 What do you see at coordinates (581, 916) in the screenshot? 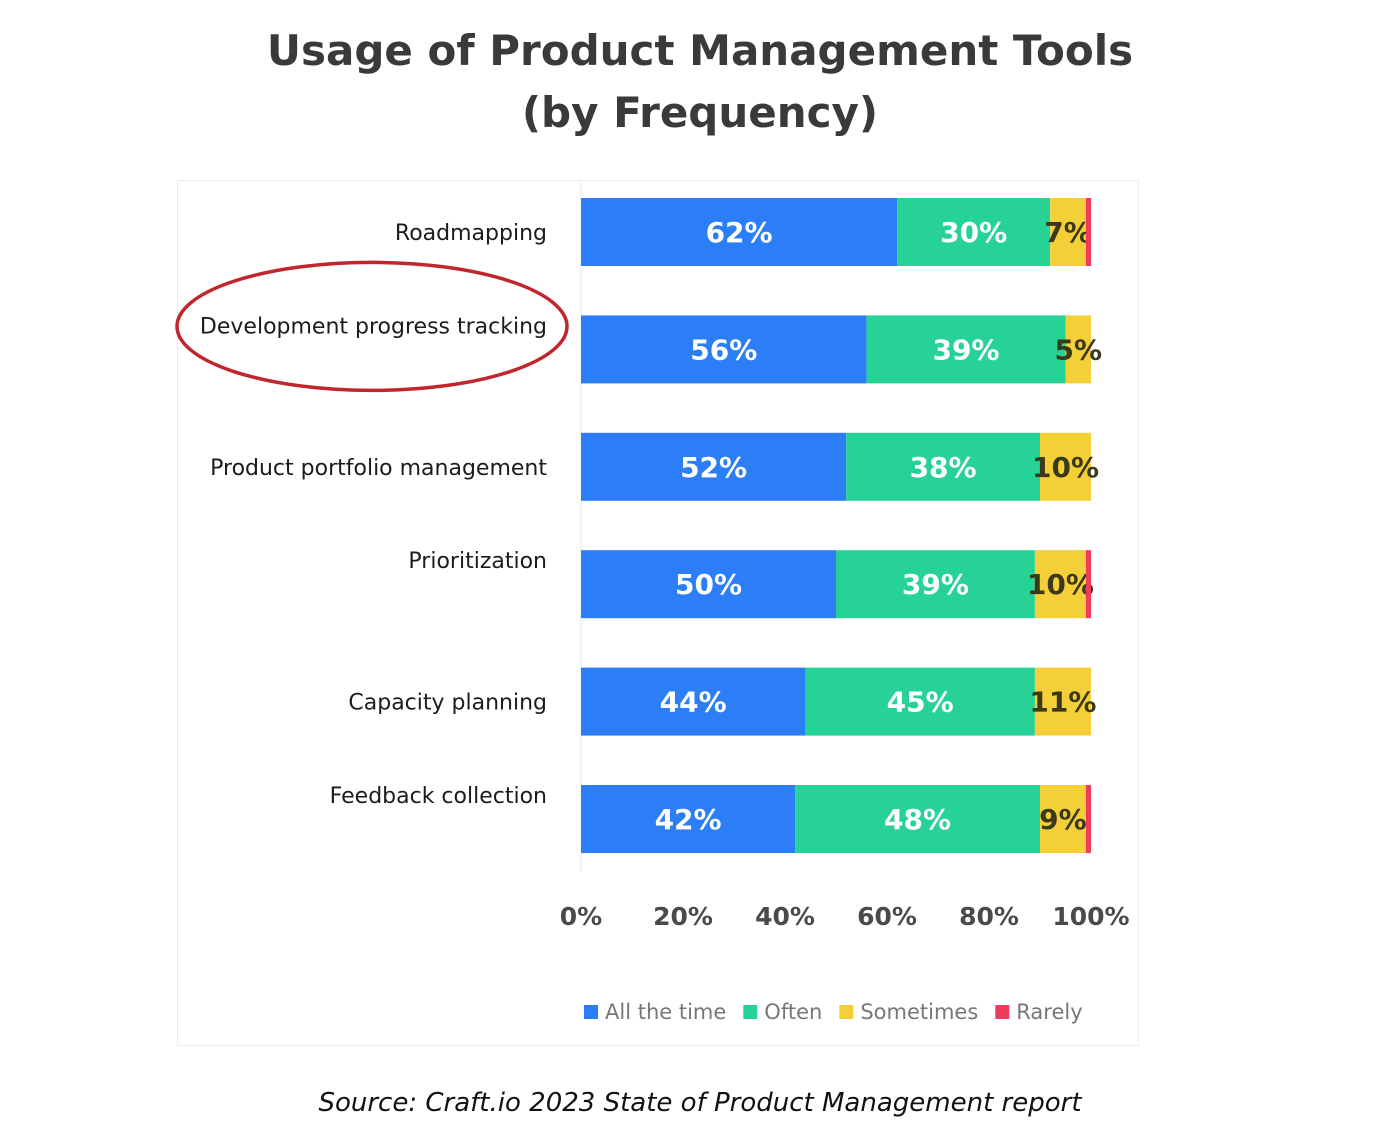
I see `x-tick-label: 0%` at bounding box center [581, 916].